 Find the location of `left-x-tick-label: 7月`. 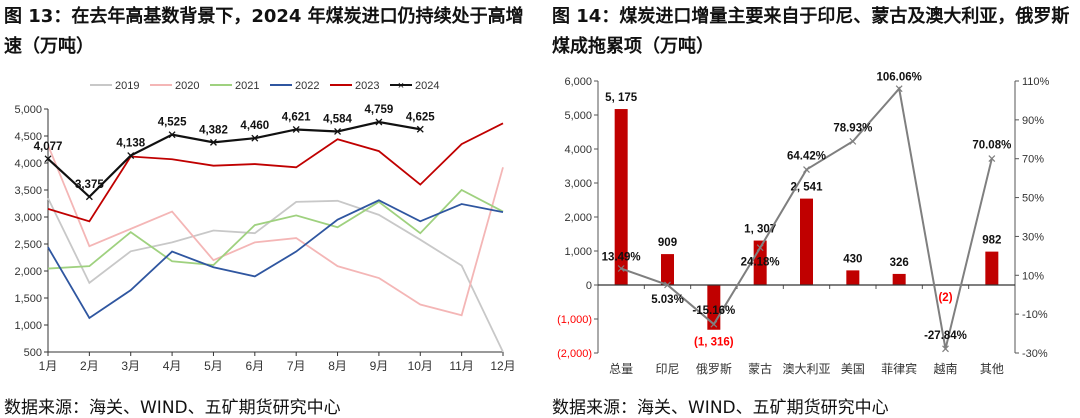

left-x-tick-label: 7月 is located at coordinates (296, 366).